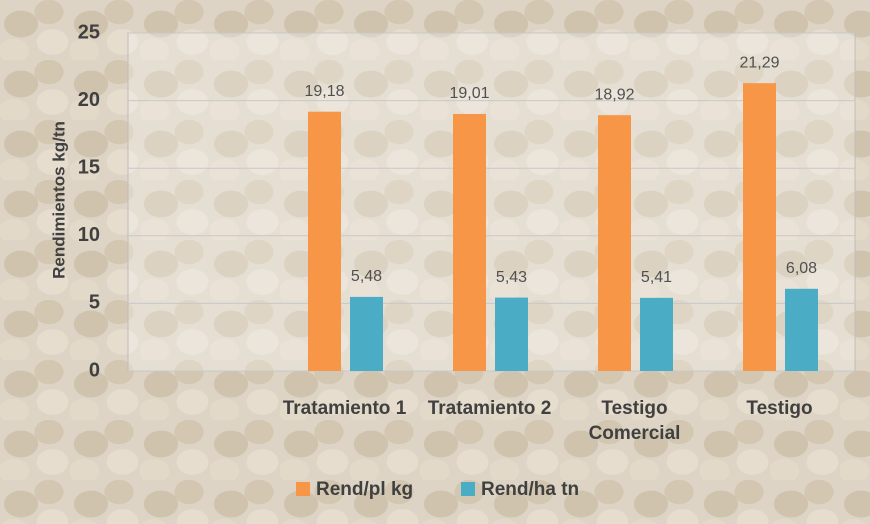 This screenshot has width=870, height=524. Describe the element at coordinates (489, 408) in the screenshot. I see `x-tick-label: Tratamiento 2` at that location.